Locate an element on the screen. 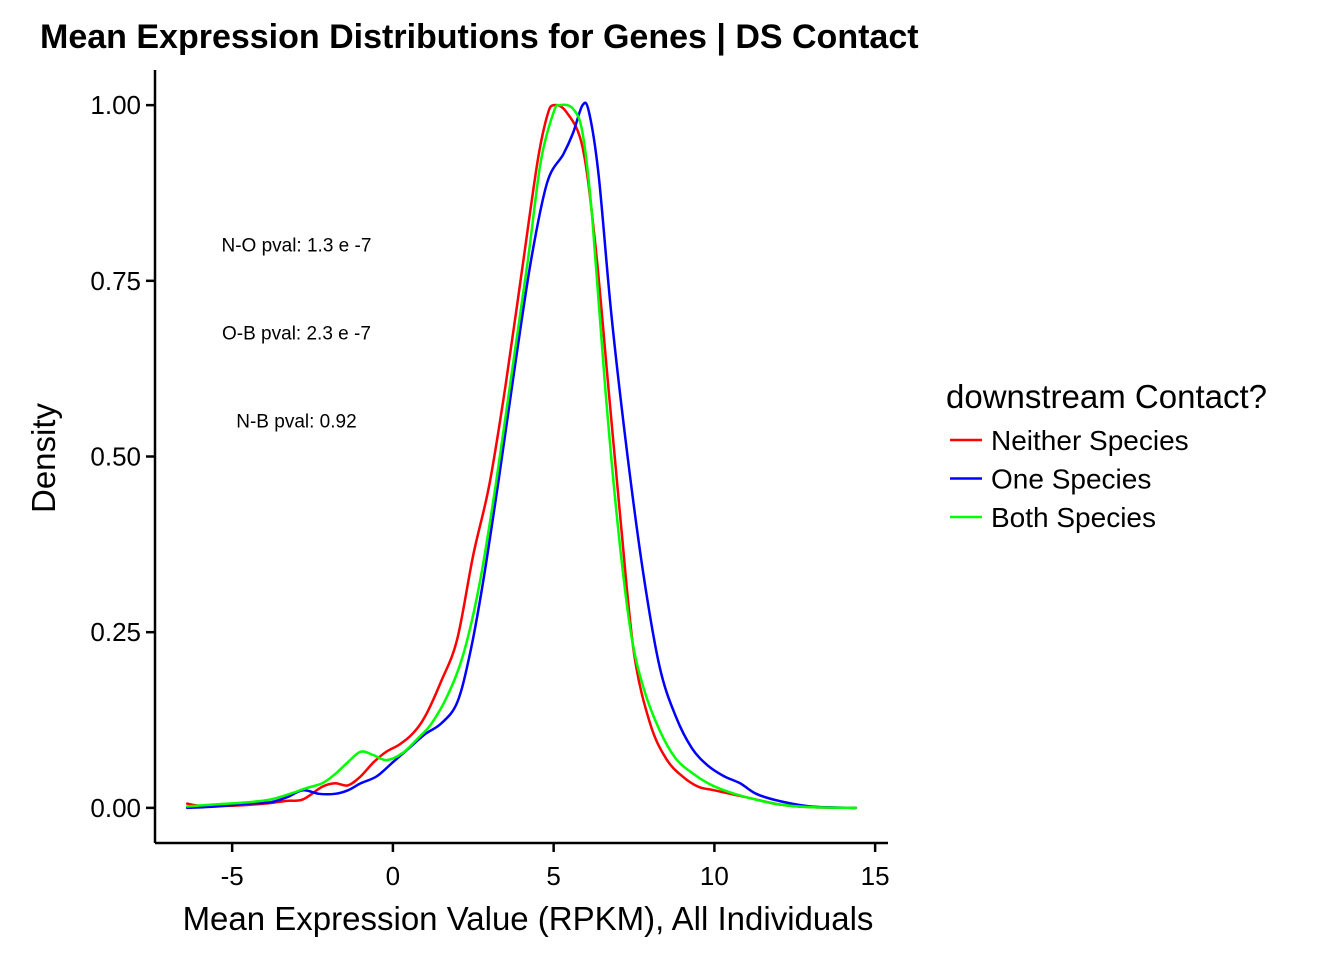 This screenshot has height=960, width=1344. x-tick-label: 0 is located at coordinates (393, 876).